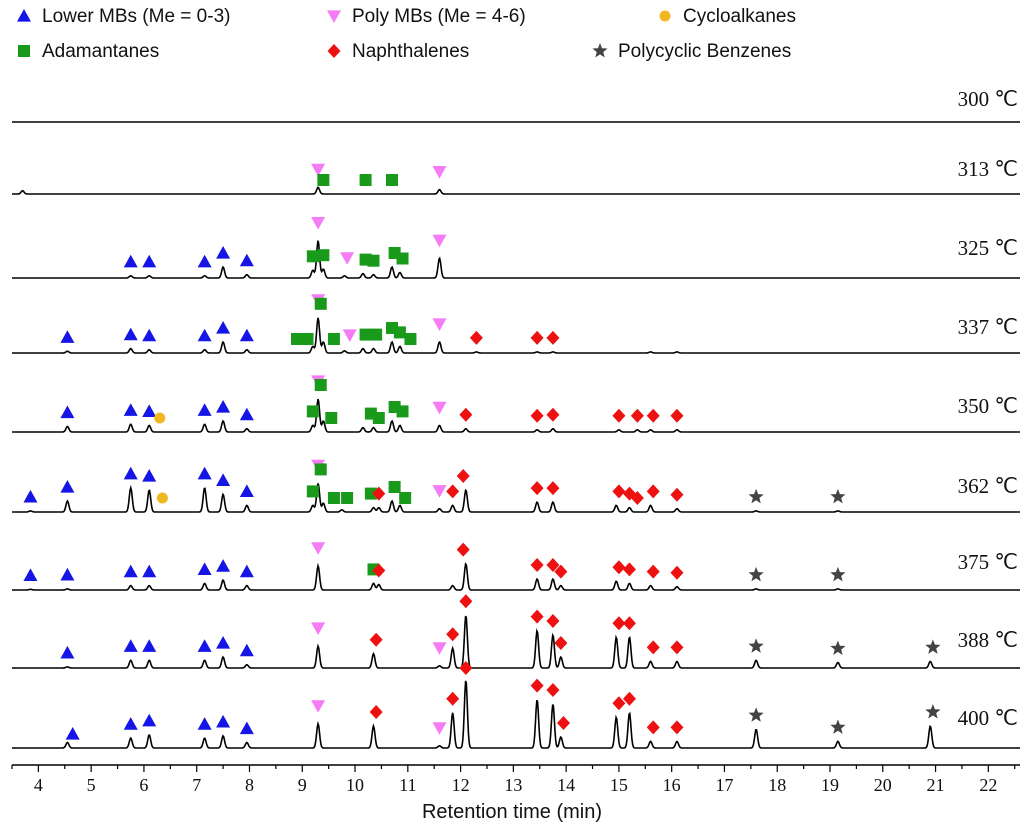 This screenshot has height=823, width=1025. Describe the element at coordinates (355, 785) in the screenshot. I see `x-tick-label: 10` at that location.